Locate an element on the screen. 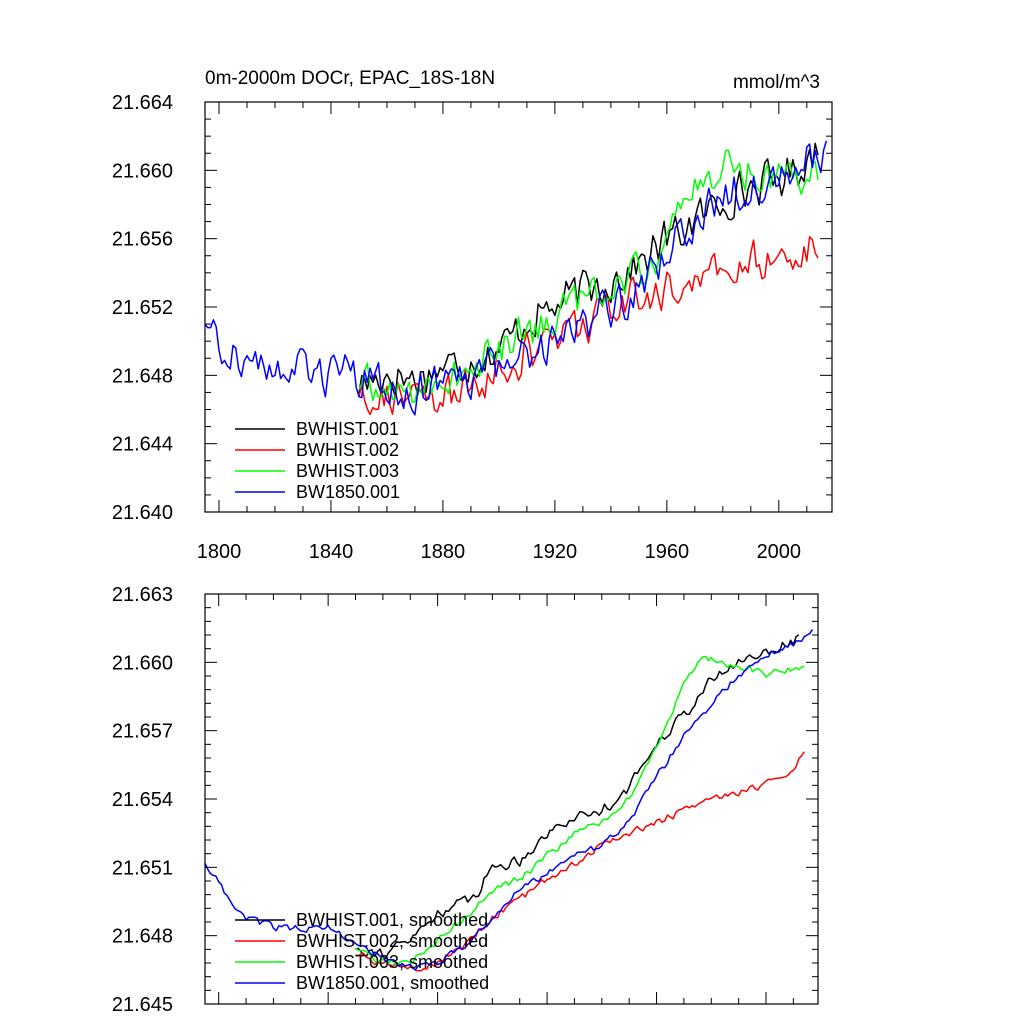 The image size is (1024, 1024). x-tick-label: 1960 is located at coordinates (667, 552).